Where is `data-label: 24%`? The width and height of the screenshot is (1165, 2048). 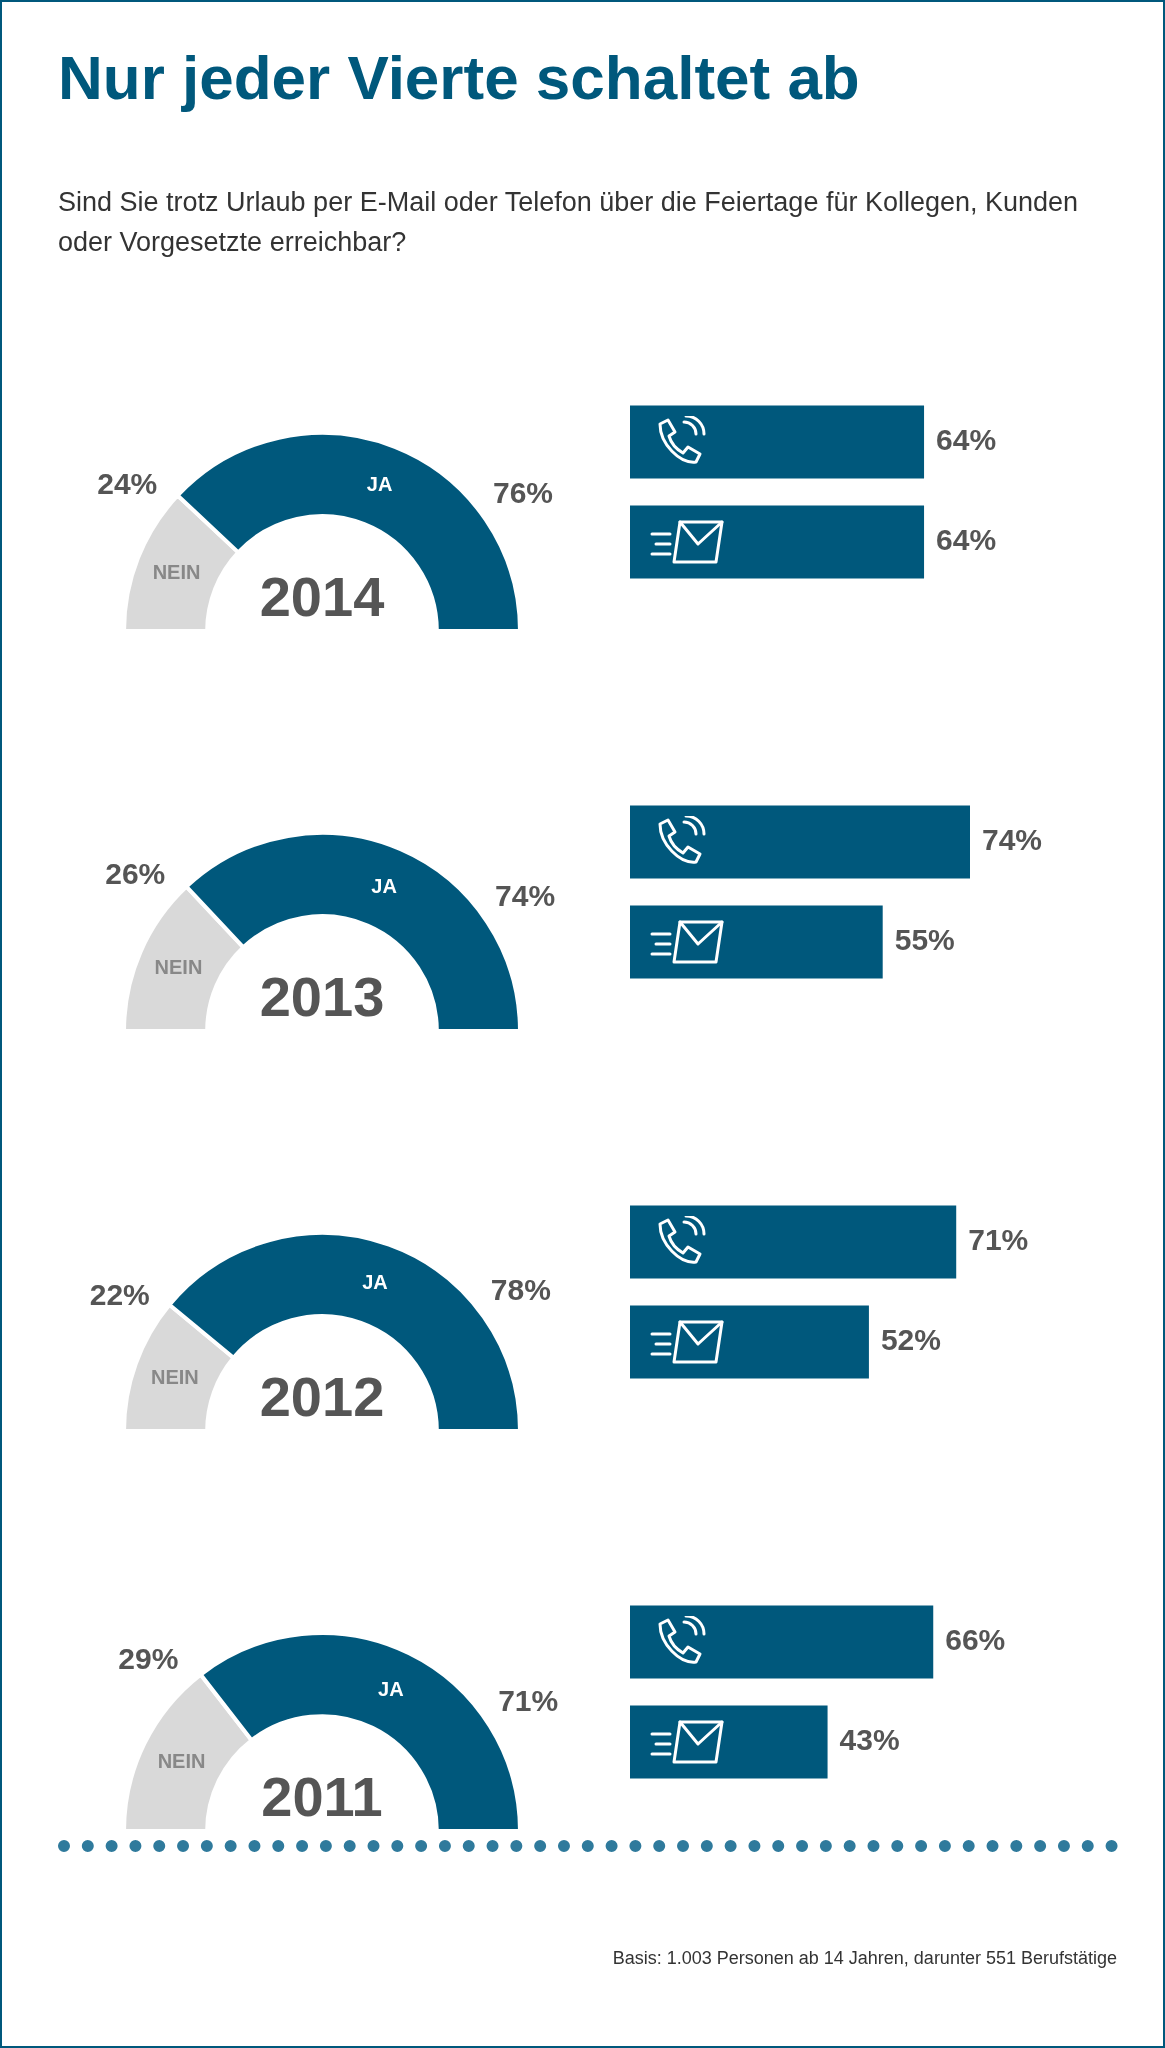 data-label: 24% is located at coordinates (127, 483).